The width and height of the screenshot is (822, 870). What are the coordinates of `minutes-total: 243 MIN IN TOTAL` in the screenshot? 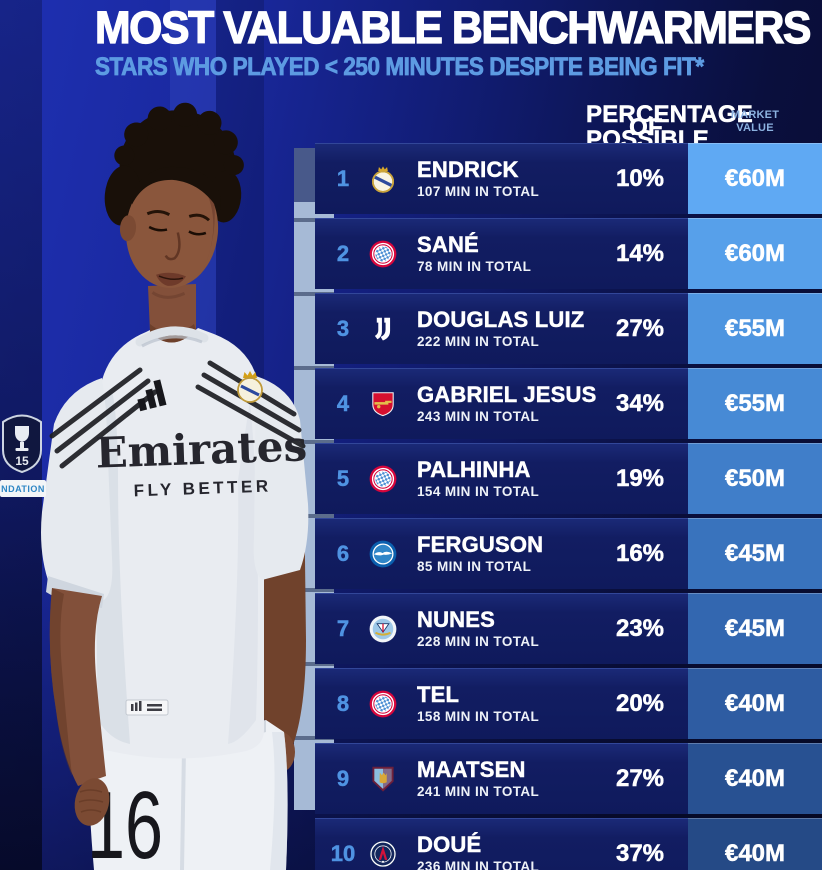 It's located at (478, 416).